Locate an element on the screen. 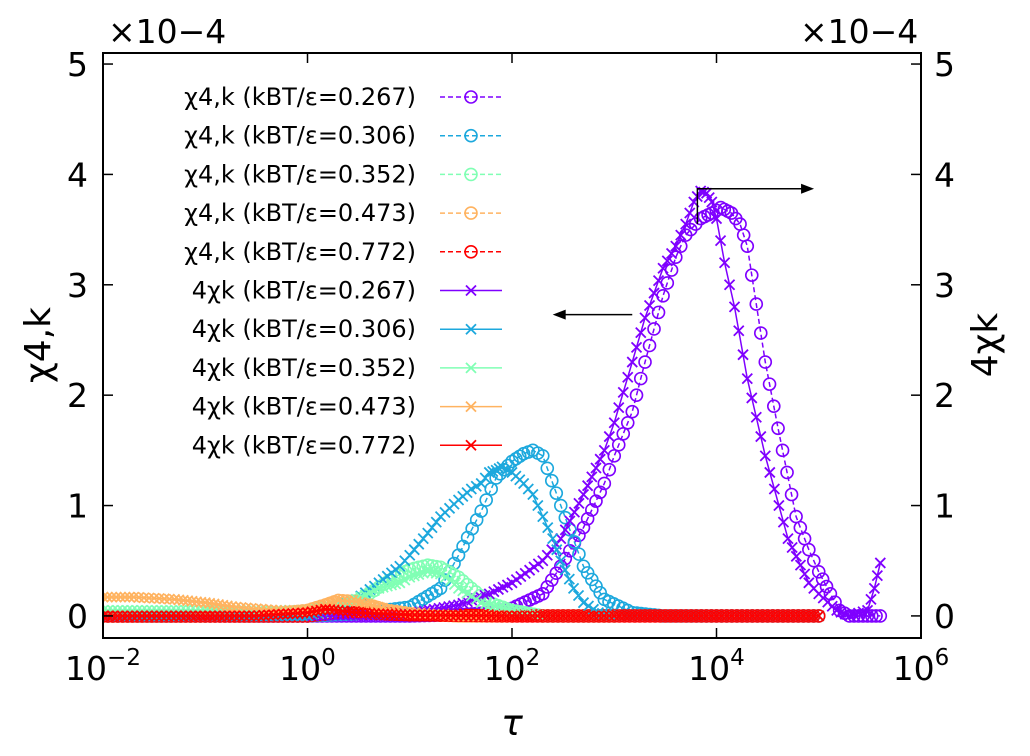  legend-label: 4χk (kBT/ε=0.772) is located at coordinates (304, 445).